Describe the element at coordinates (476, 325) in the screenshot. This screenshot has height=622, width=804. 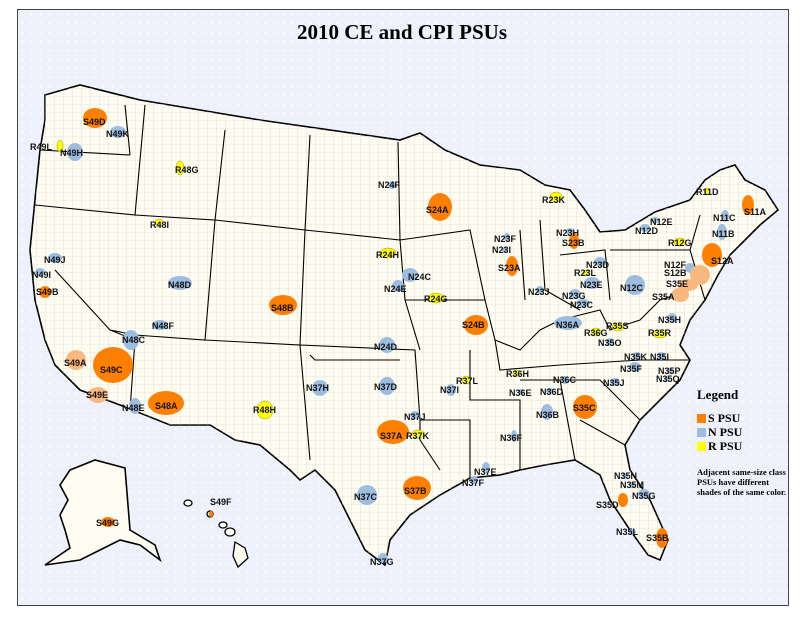
I see `psu-area-s24b` at that location.